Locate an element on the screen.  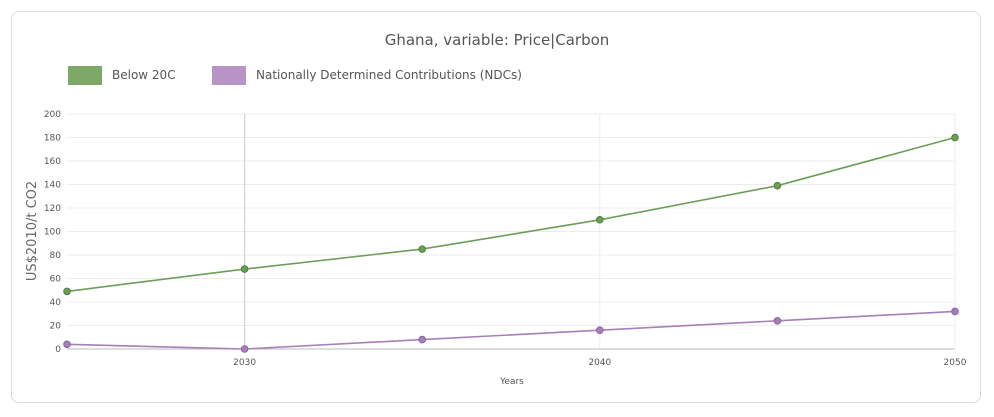
y-tick-label: 20 is located at coordinates (56, 327).